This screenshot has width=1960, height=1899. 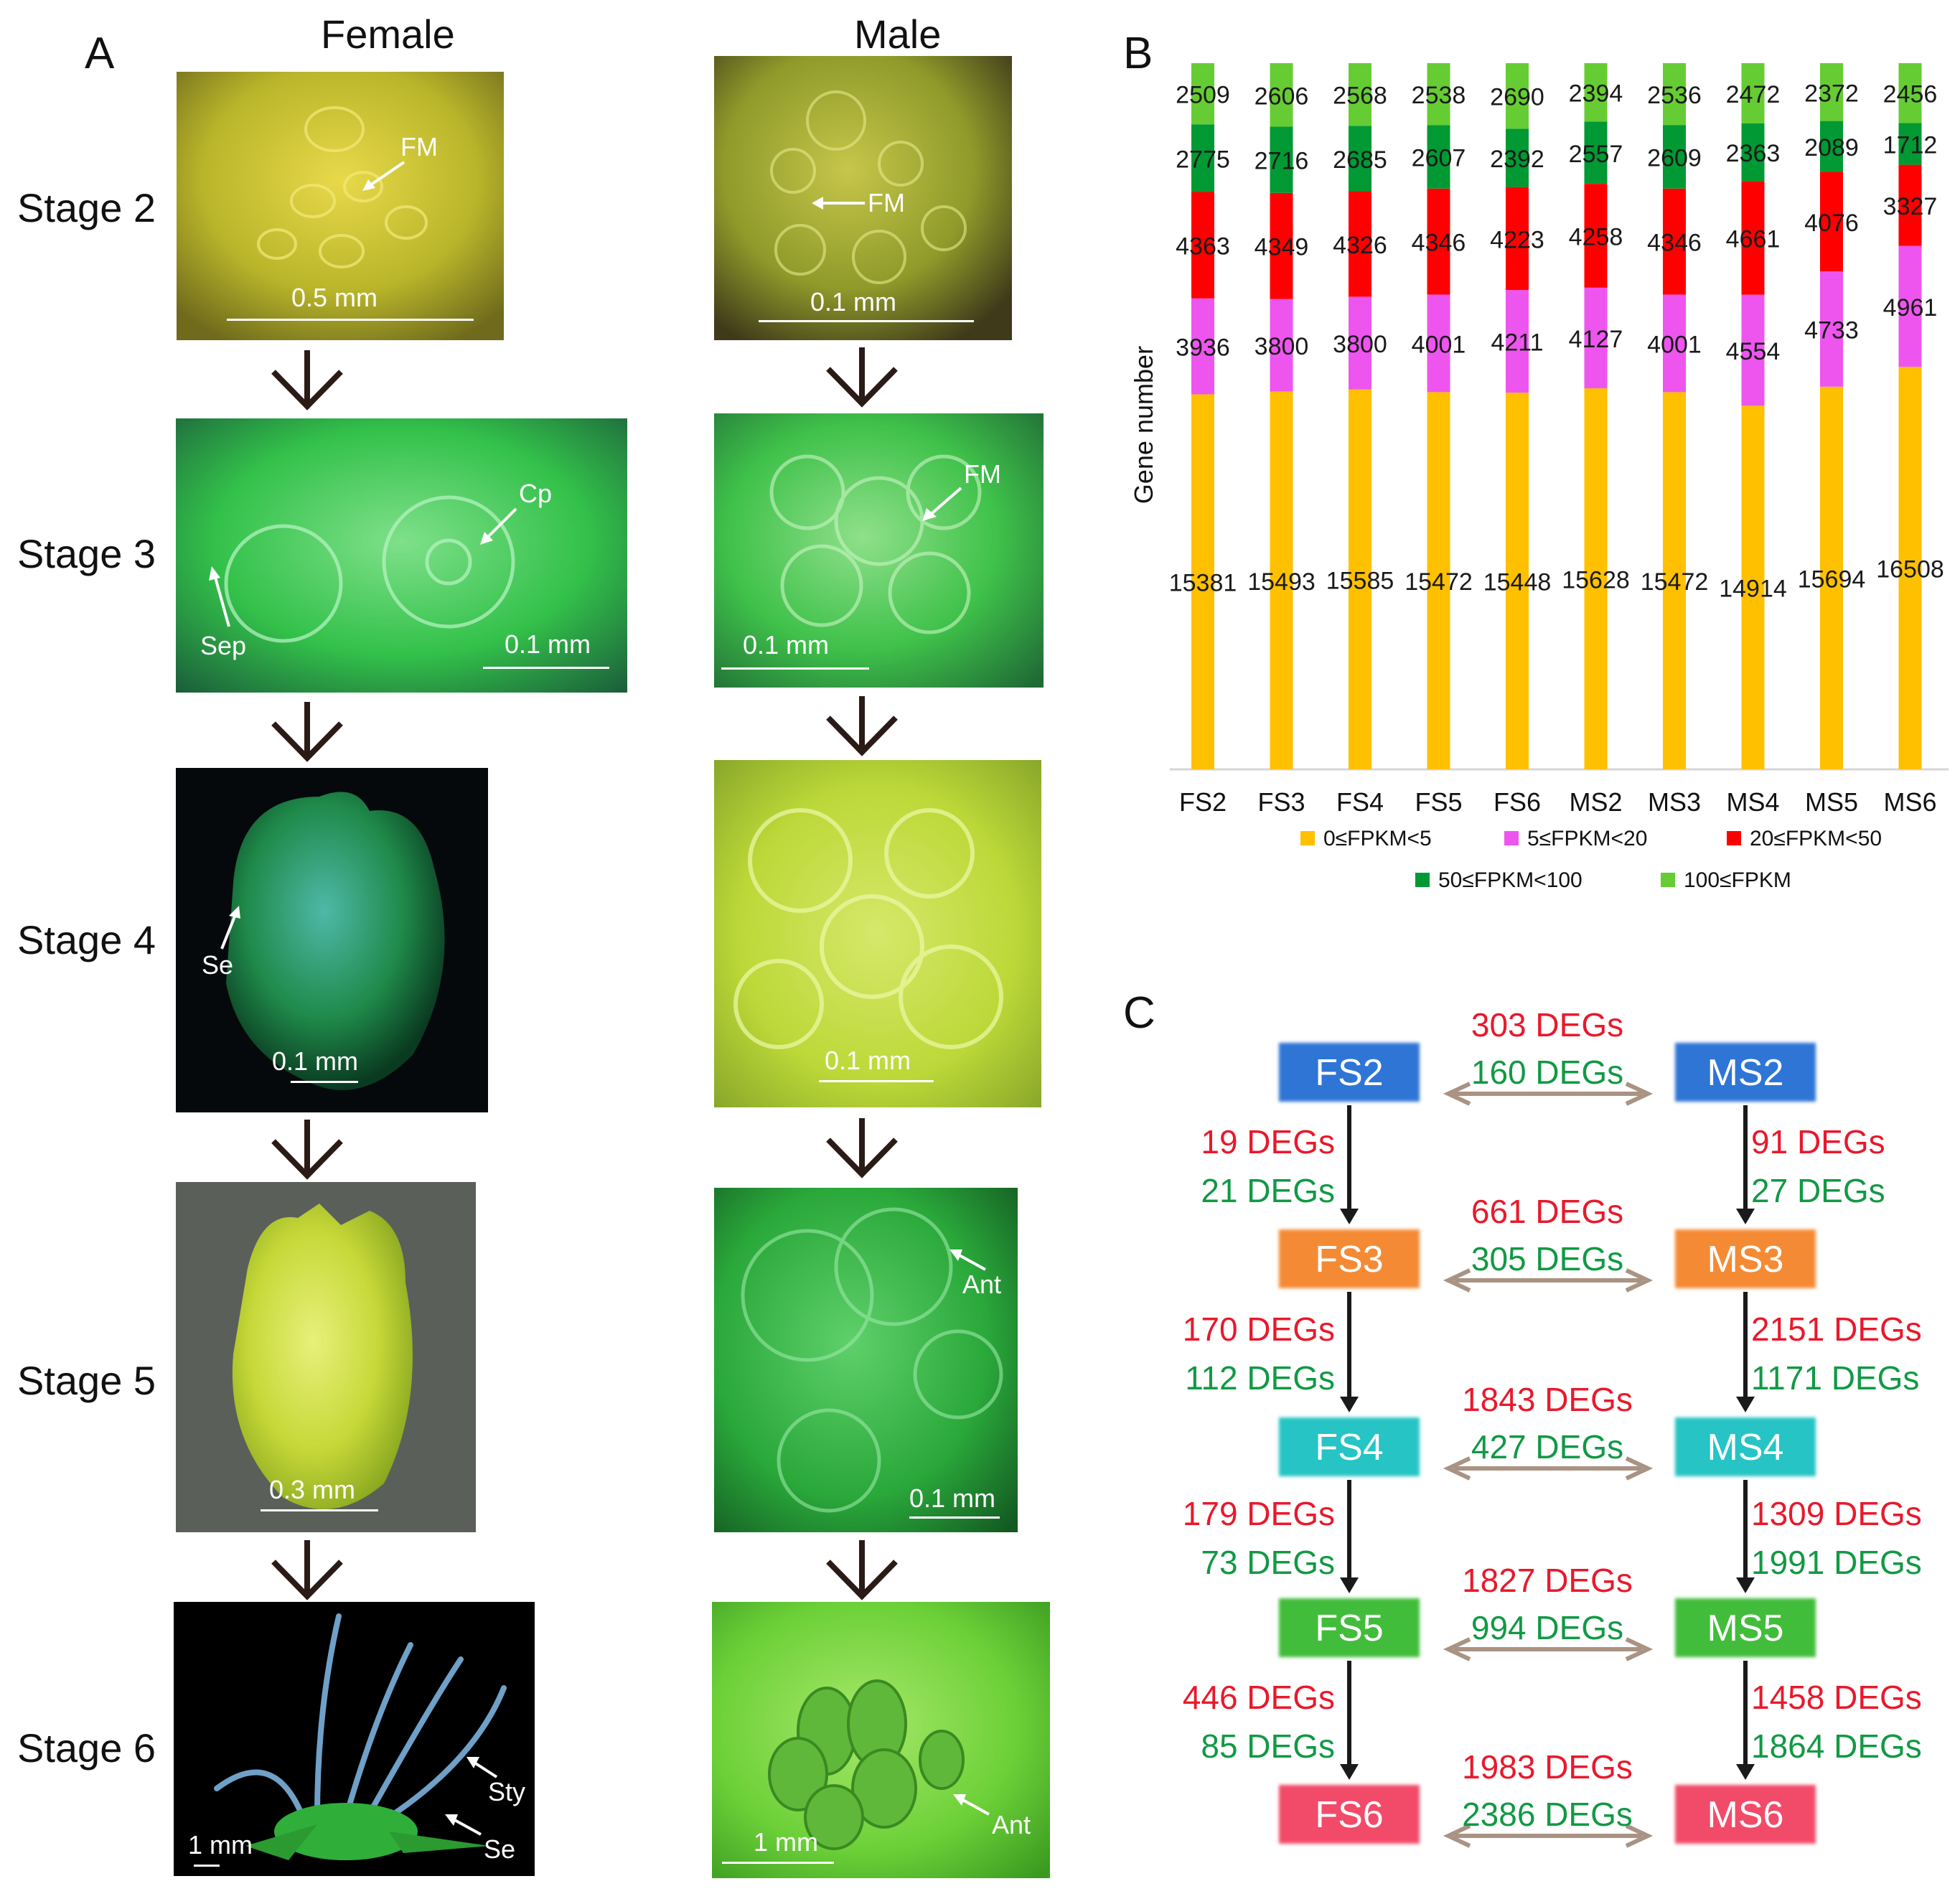 I want to click on data-label: 15628, so click(x=1596, y=580).